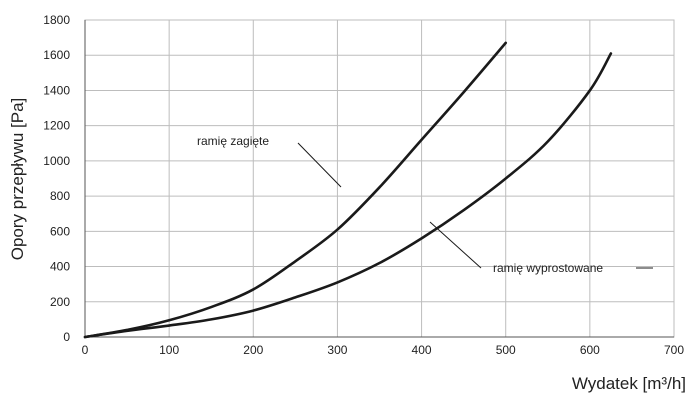  What do you see at coordinates (506, 350) in the screenshot?
I see `x-tick-label: 500` at bounding box center [506, 350].